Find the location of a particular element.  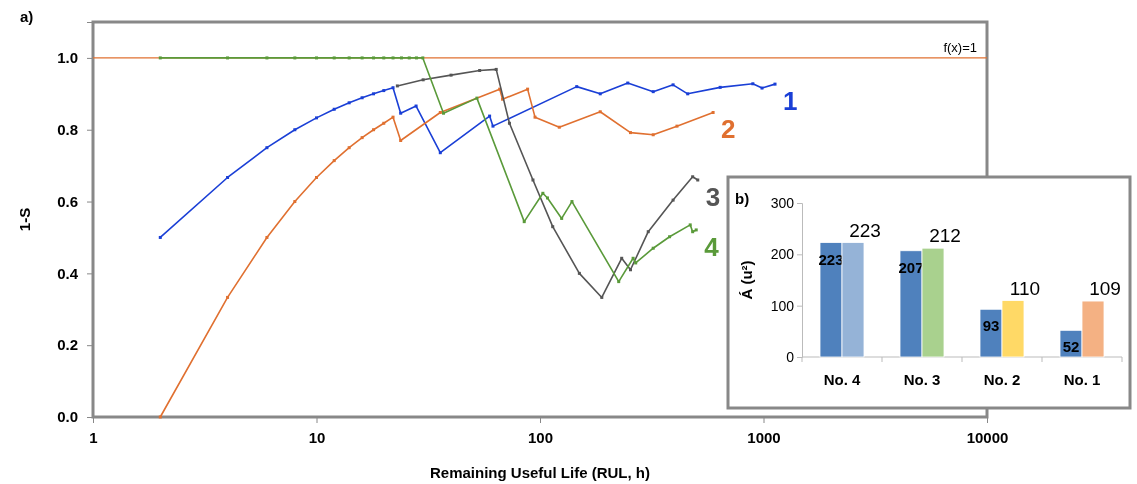

x-tick-label: No. 4 is located at coordinates (842, 379).